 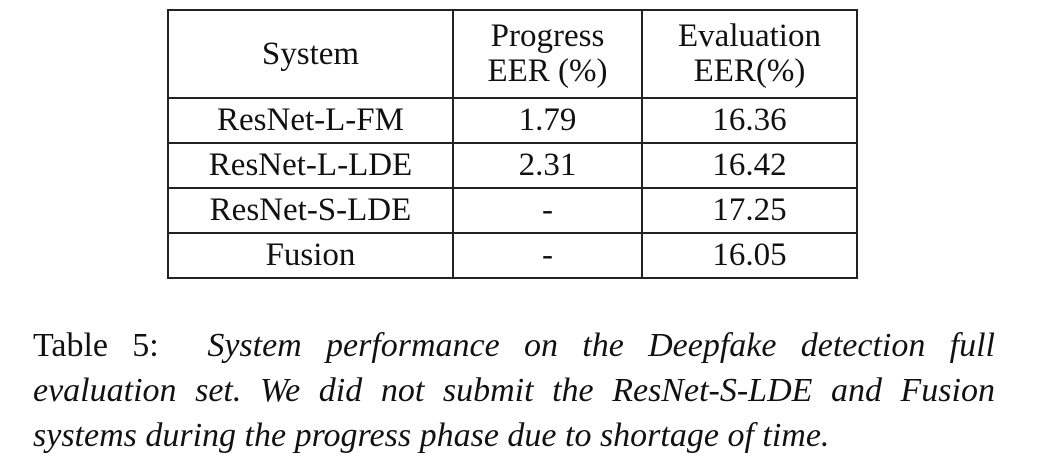 I want to click on table-row: Fusion - 16.05, so click(x=512, y=255).